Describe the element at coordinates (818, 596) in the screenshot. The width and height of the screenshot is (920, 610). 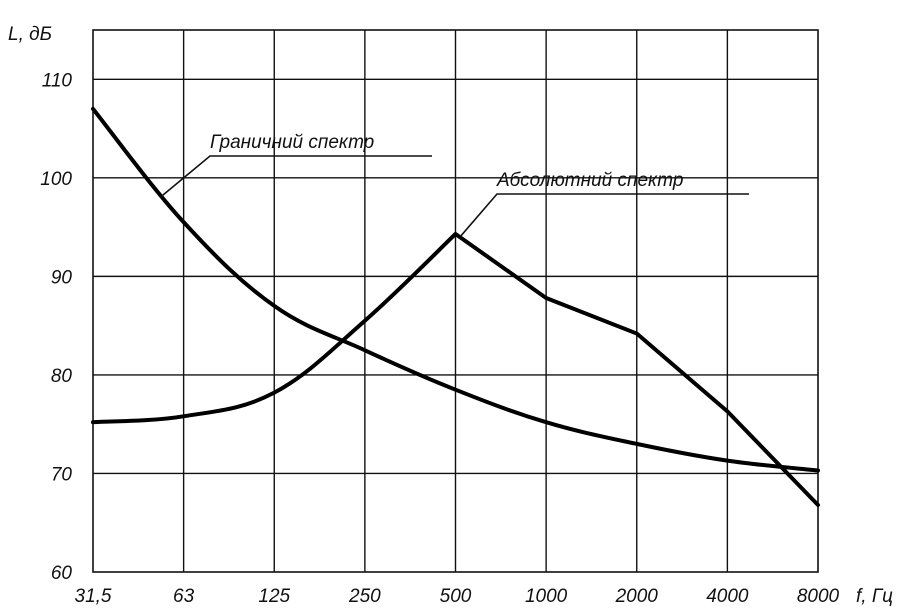
I see `x-tick-label: 8000` at that location.